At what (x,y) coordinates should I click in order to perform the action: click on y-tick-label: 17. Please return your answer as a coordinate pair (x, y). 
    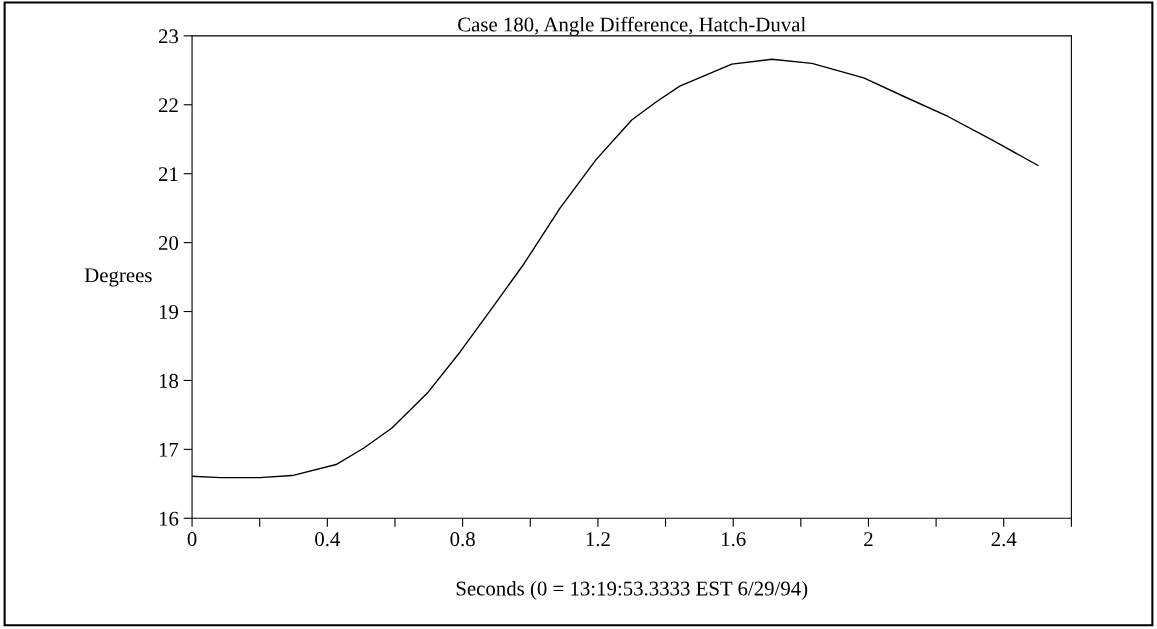
    Looking at the image, I should click on (169, 449).